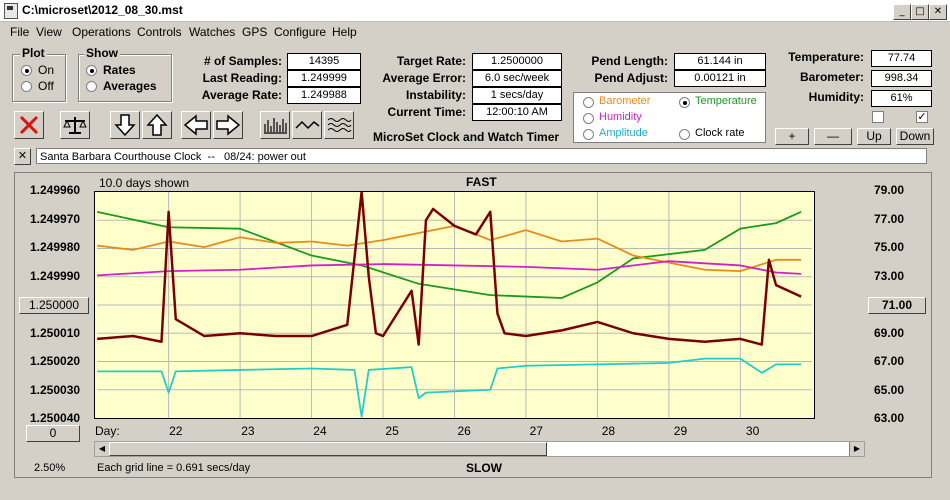 The image size is (950, 500). I want to click on plus-button: +, so click(792, 136).